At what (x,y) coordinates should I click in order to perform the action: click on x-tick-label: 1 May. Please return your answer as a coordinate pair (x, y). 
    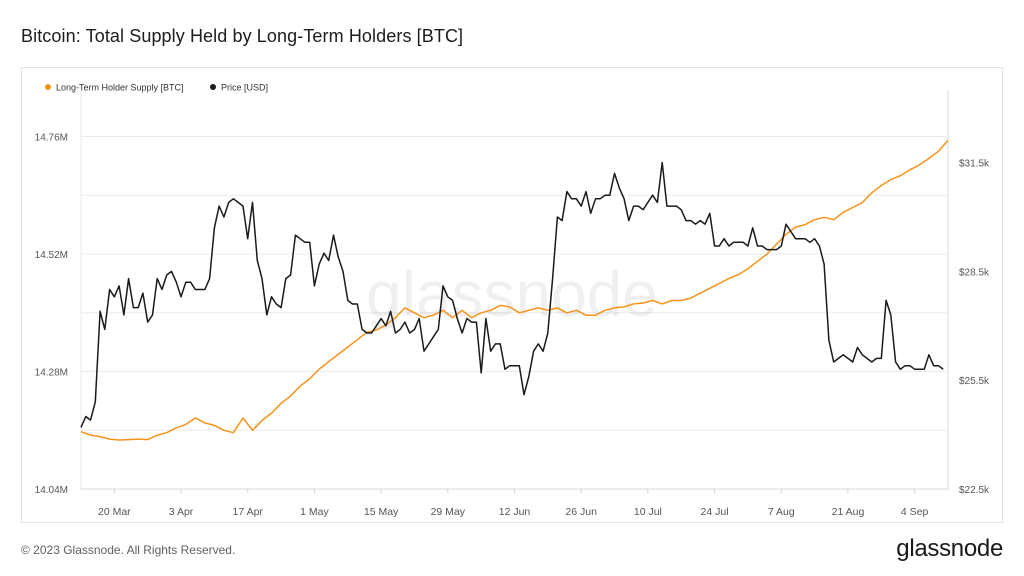
    Looking at the image, I should click on (314, 512).